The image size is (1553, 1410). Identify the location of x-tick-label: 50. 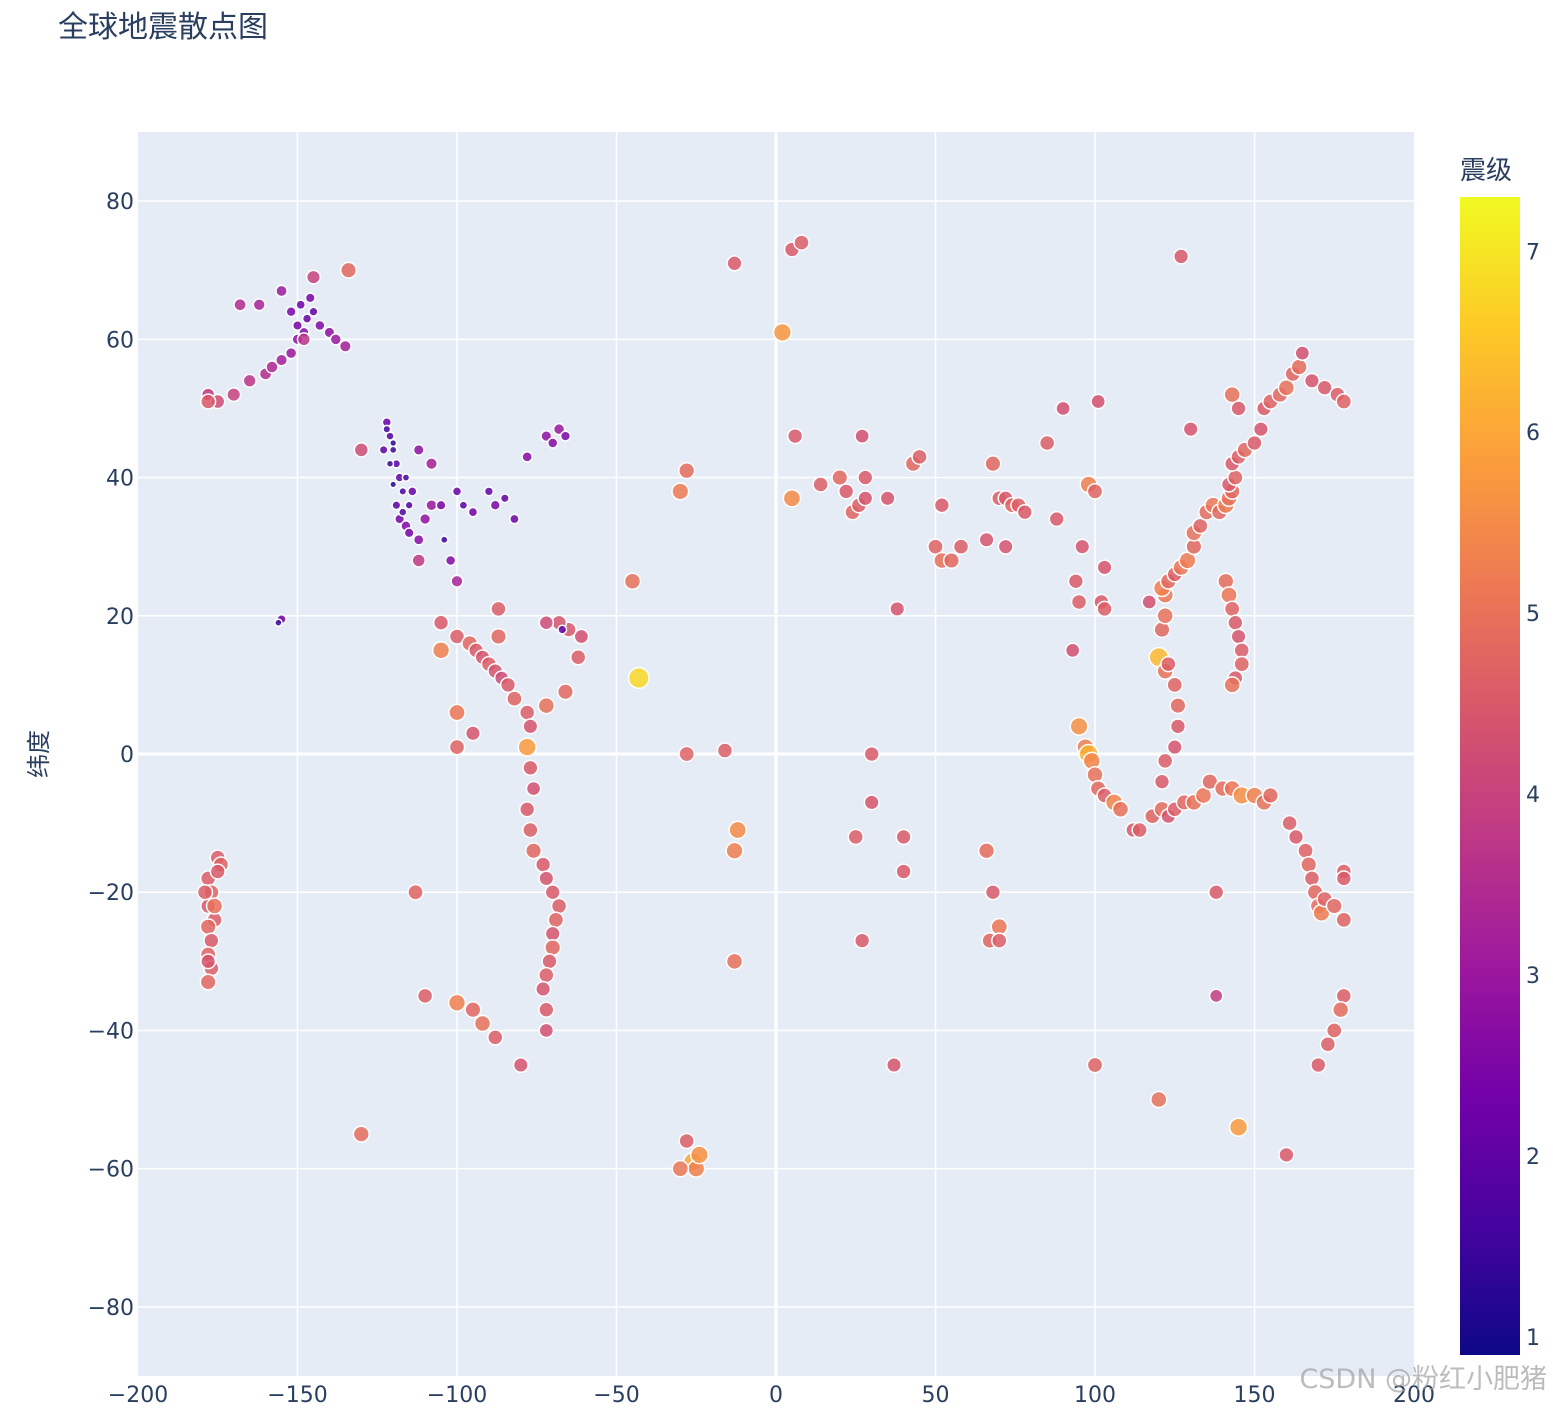
(936, 1394).